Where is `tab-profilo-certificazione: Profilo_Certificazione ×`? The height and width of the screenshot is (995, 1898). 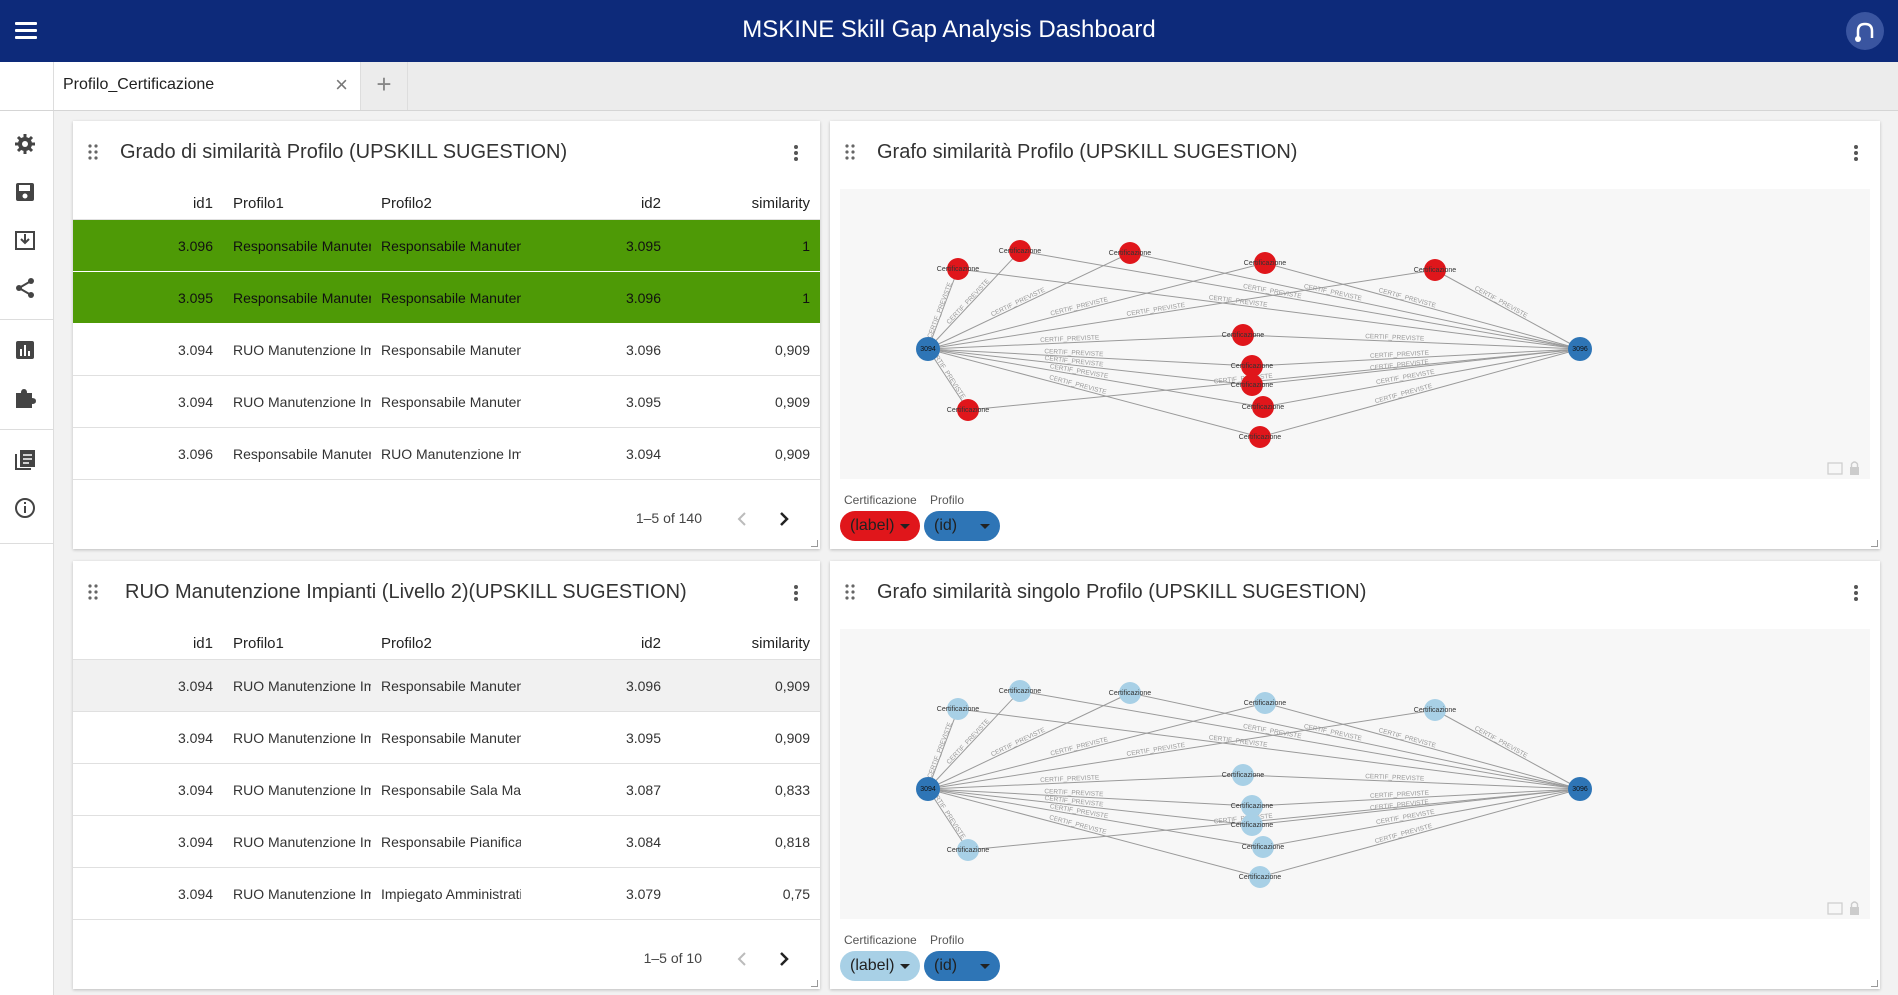 tab-profilo-certificazione: Profilo_Certificazione × is located at coordinates (207, 86).